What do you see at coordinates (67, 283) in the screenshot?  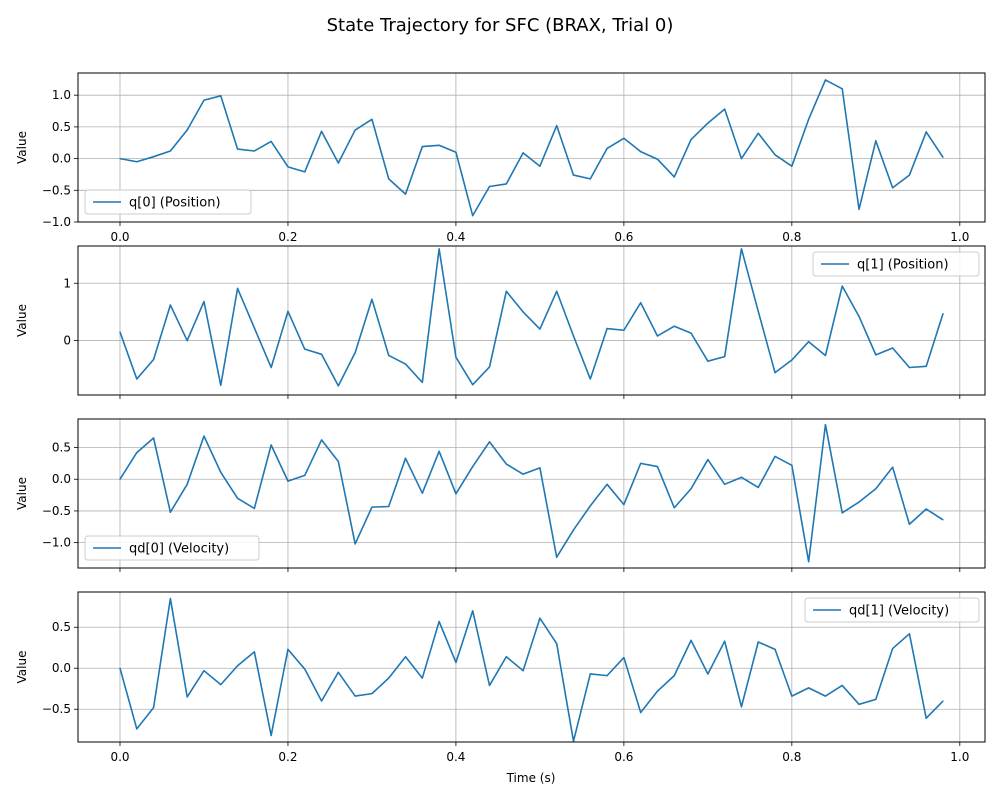 I see `y-tick-label: 1` at bounding box center [67, 283].